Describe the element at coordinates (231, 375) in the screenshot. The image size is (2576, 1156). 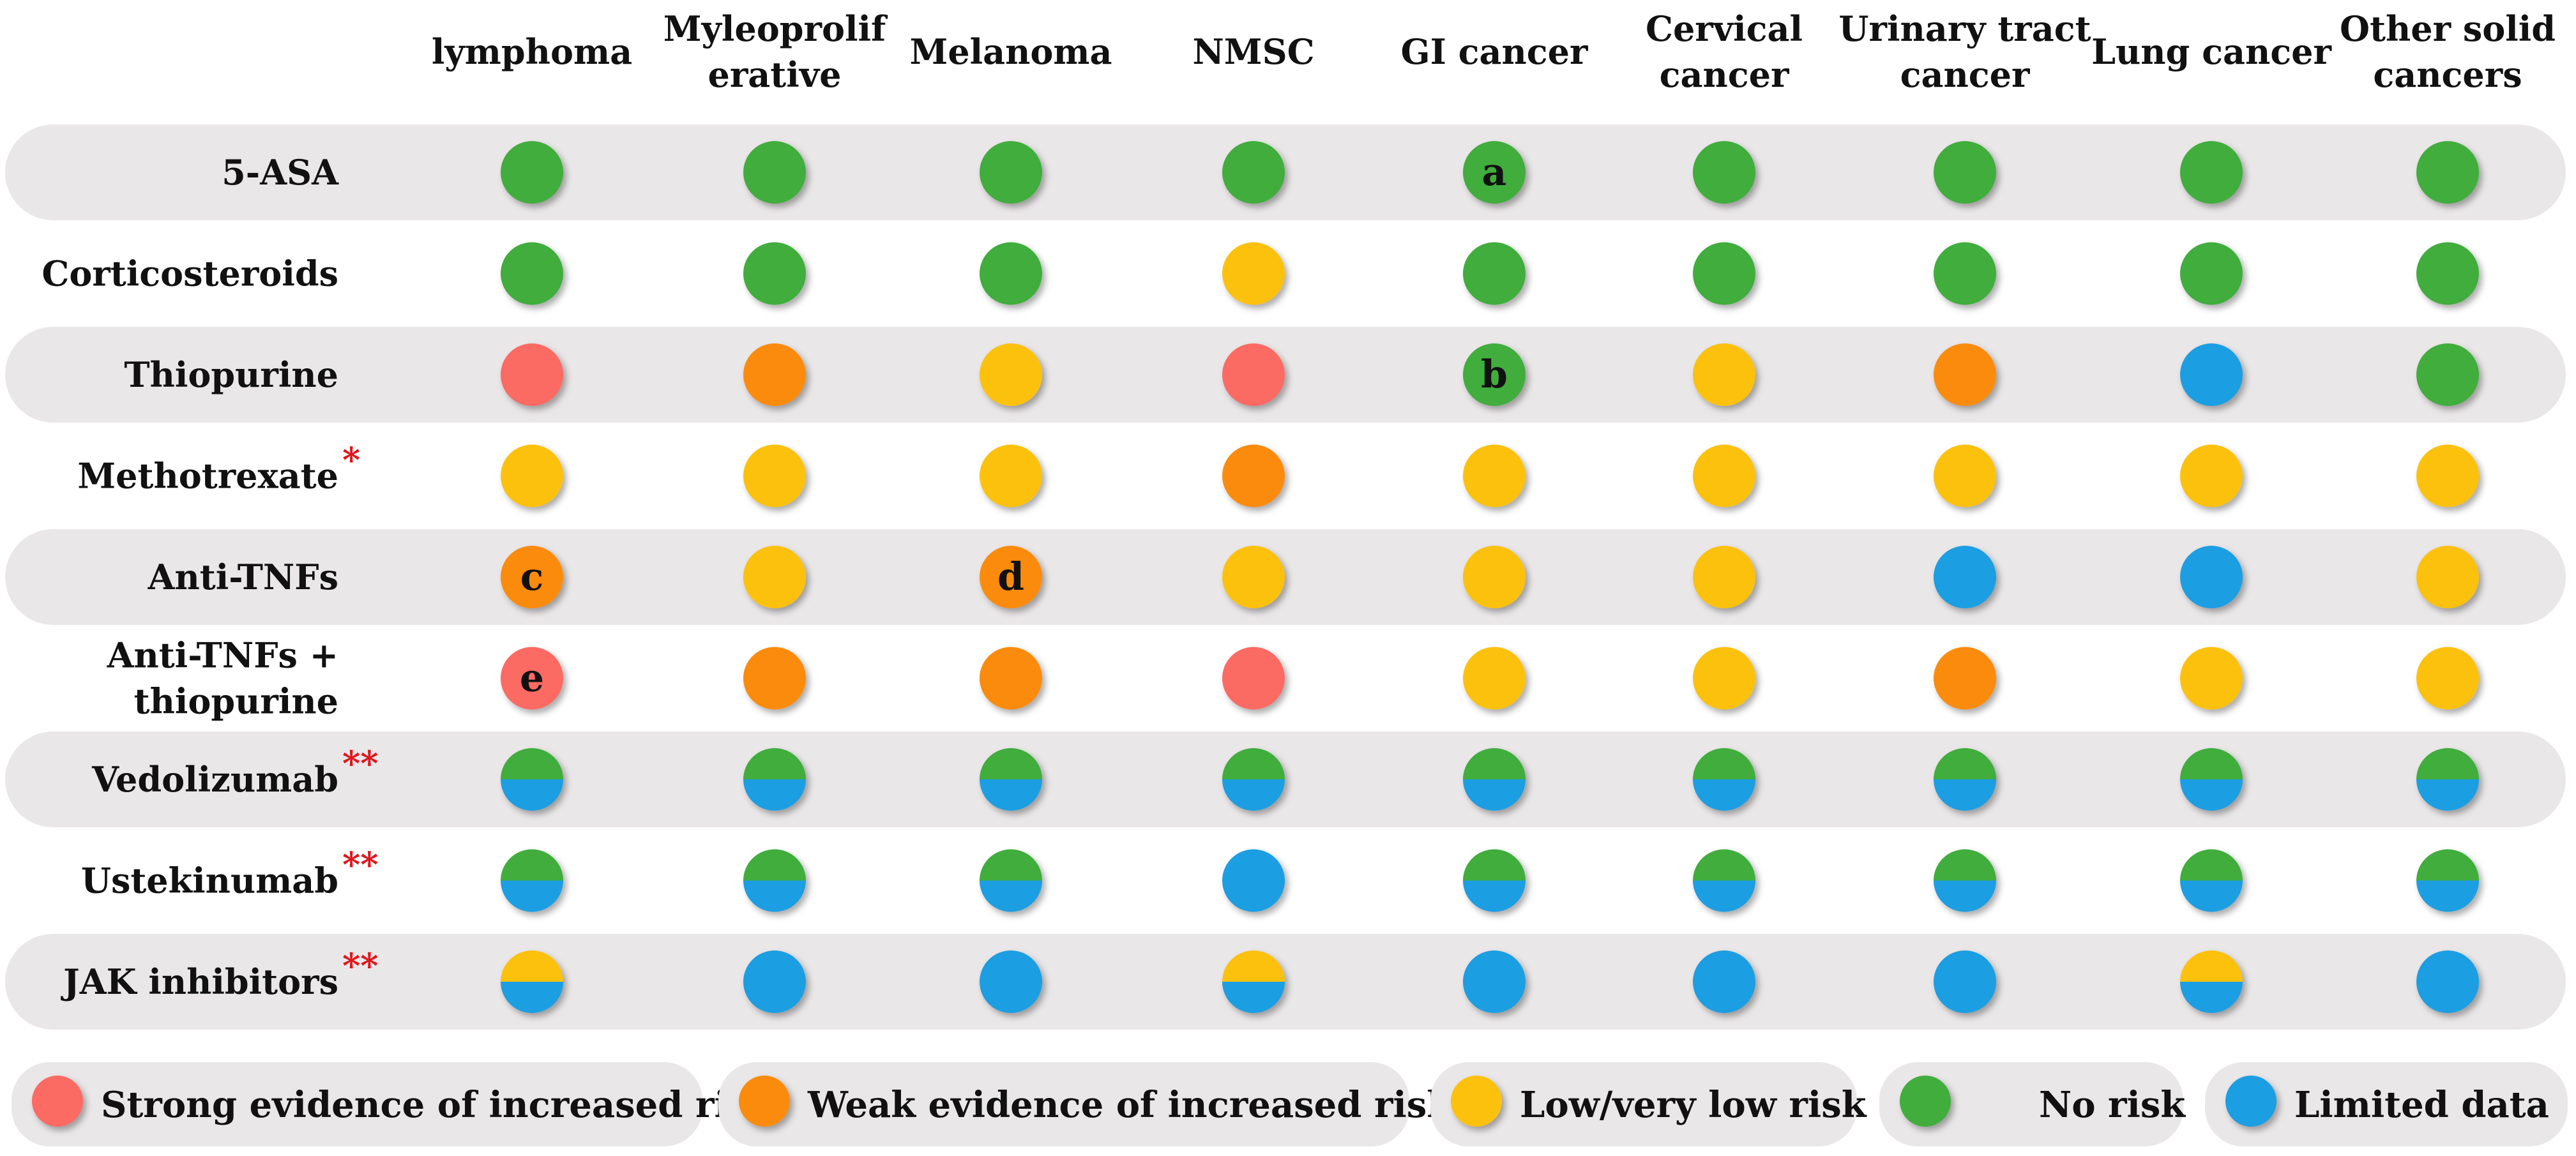
I see `row-label-thiopurine: Thiopurine` at that location.